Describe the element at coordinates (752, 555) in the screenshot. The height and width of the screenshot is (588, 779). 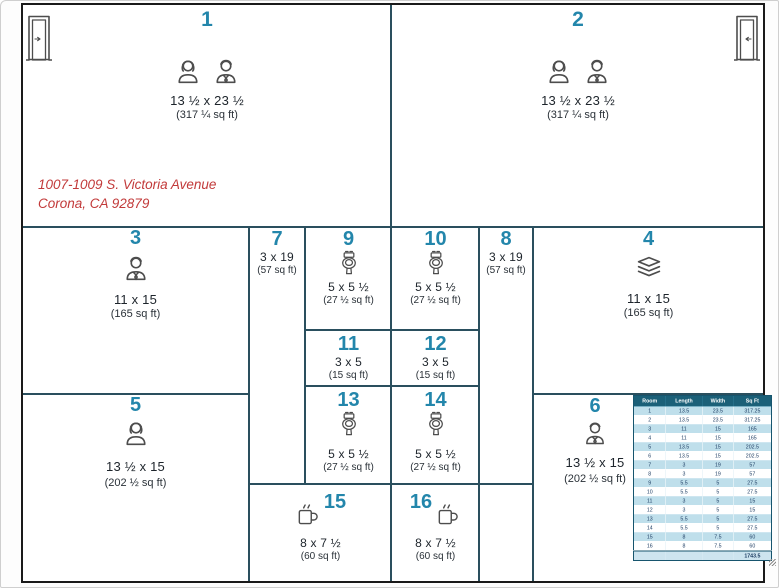
I see `table-total-sqft: 1743.5` at that location.